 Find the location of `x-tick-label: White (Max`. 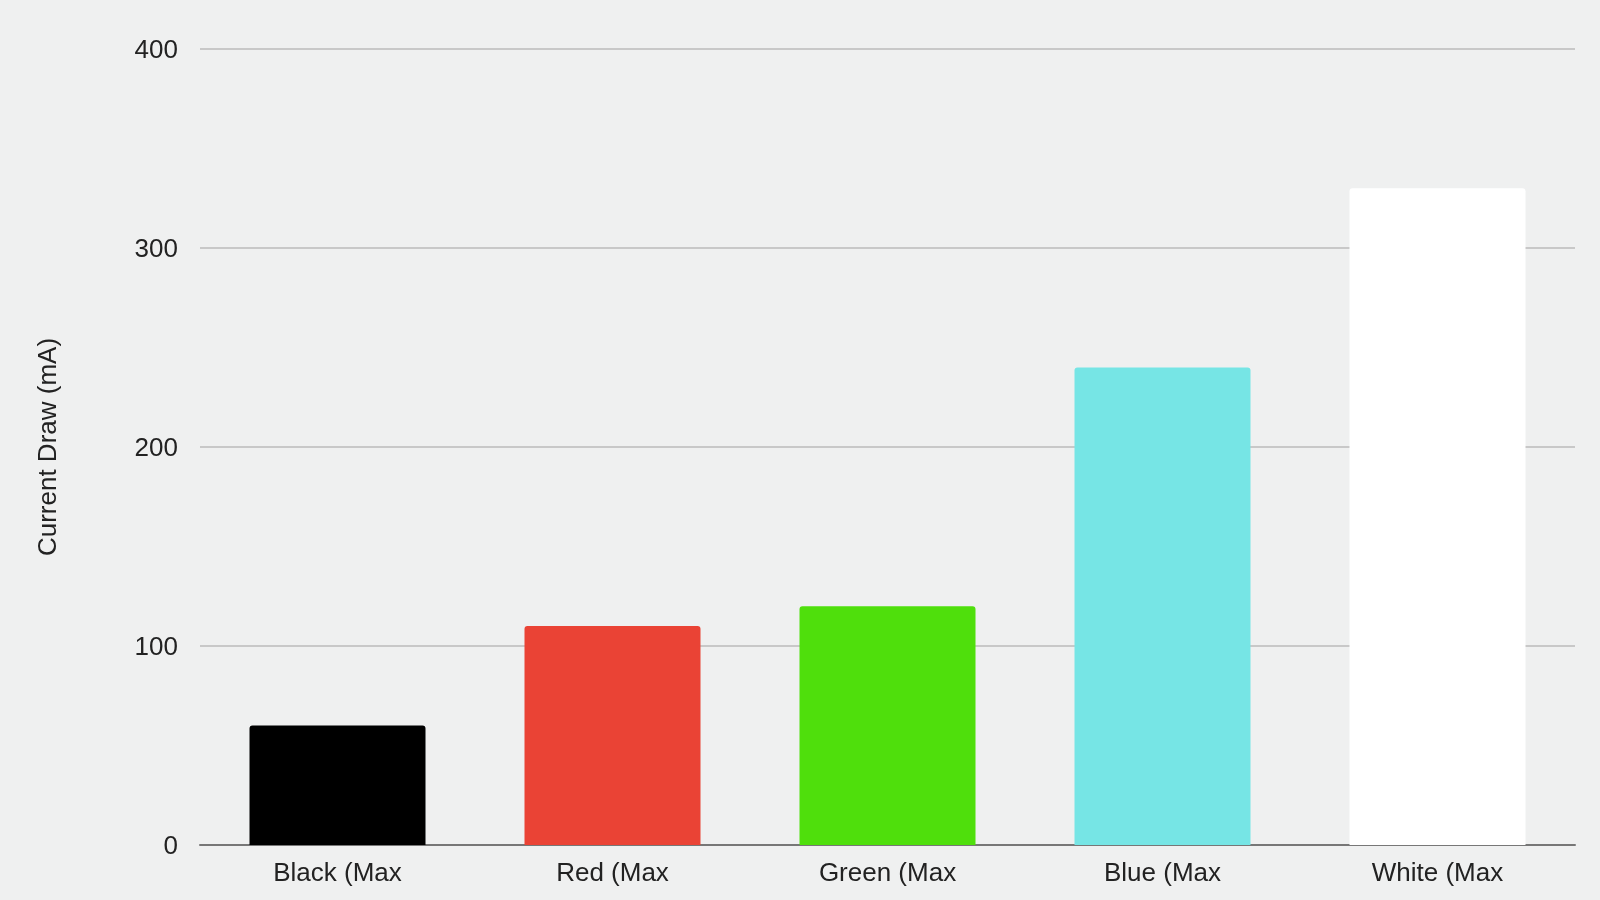

x-tick-label: White (Max is located at coordinates (1437, 872).